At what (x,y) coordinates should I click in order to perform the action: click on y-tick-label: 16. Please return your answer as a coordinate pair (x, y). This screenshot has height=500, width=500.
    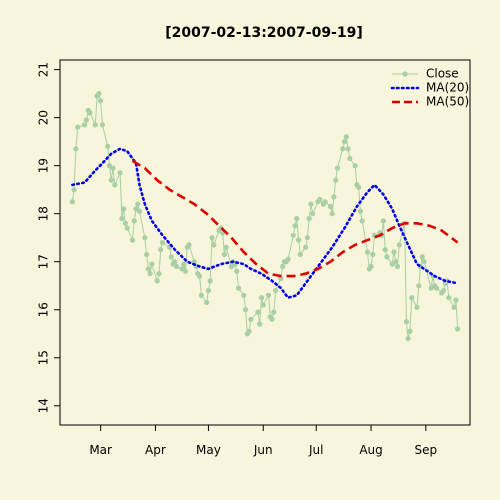
    Looking at the image, I should click on (44, 309).